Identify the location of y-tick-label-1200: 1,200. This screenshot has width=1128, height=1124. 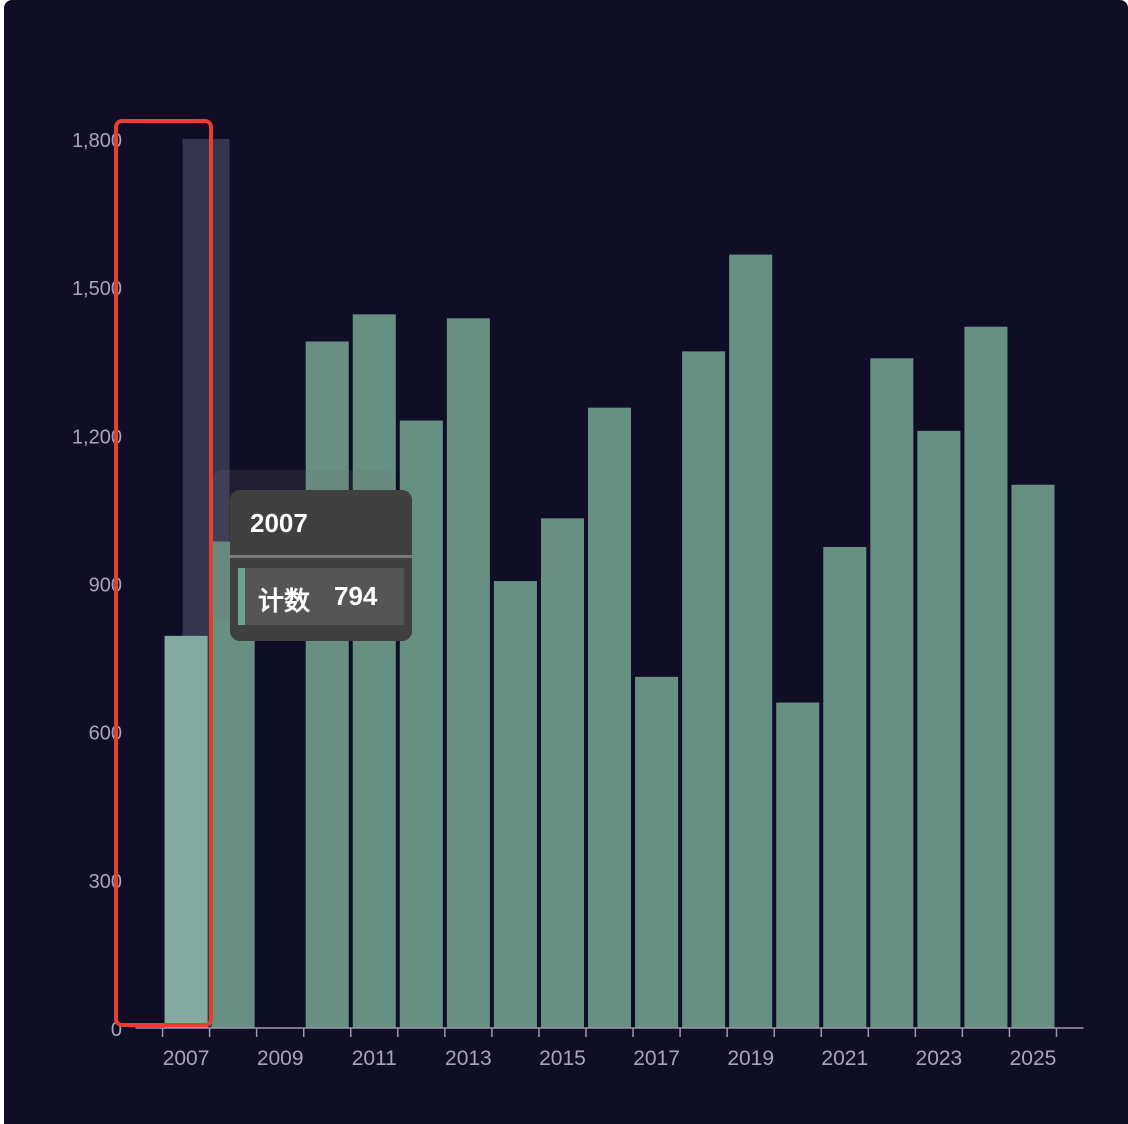
(97, 437).